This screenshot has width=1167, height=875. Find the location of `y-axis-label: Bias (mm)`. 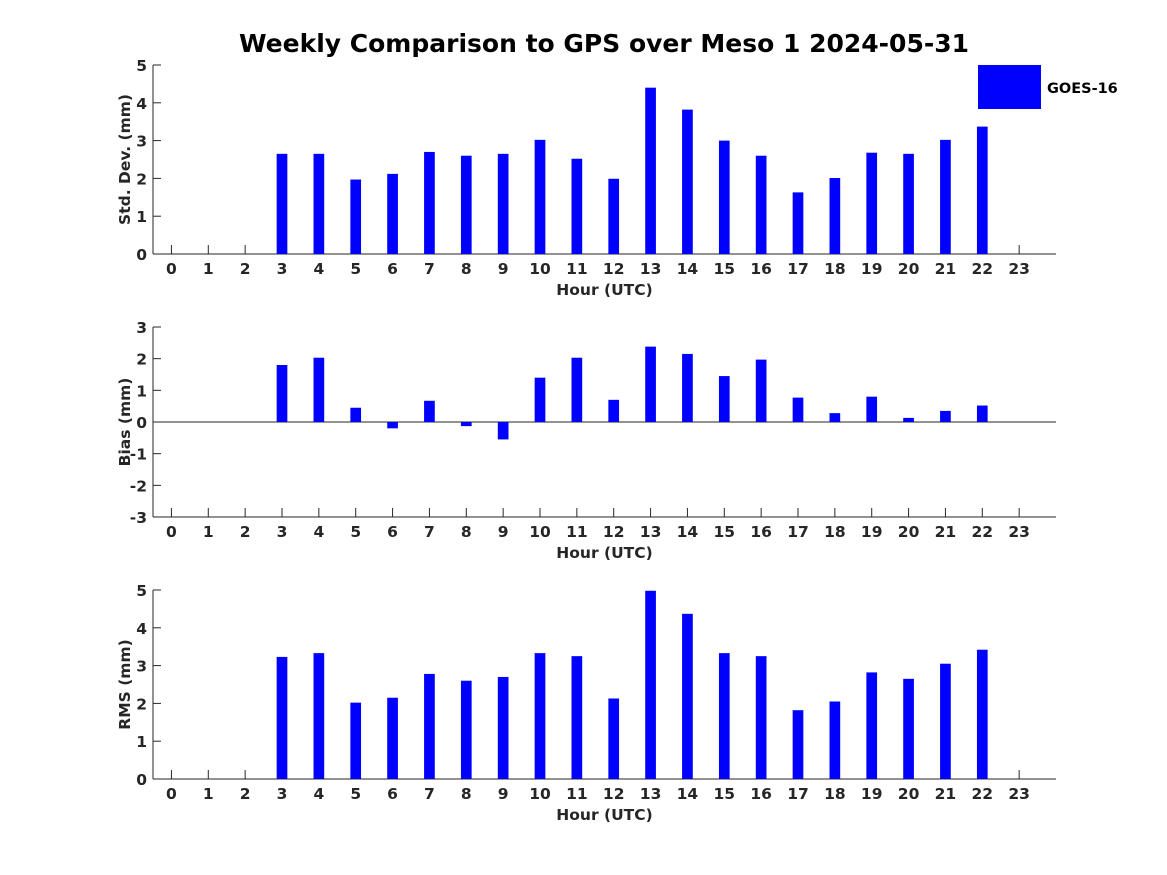

y-axis-label: Bias (mm) is located at coordinates (125, 422).